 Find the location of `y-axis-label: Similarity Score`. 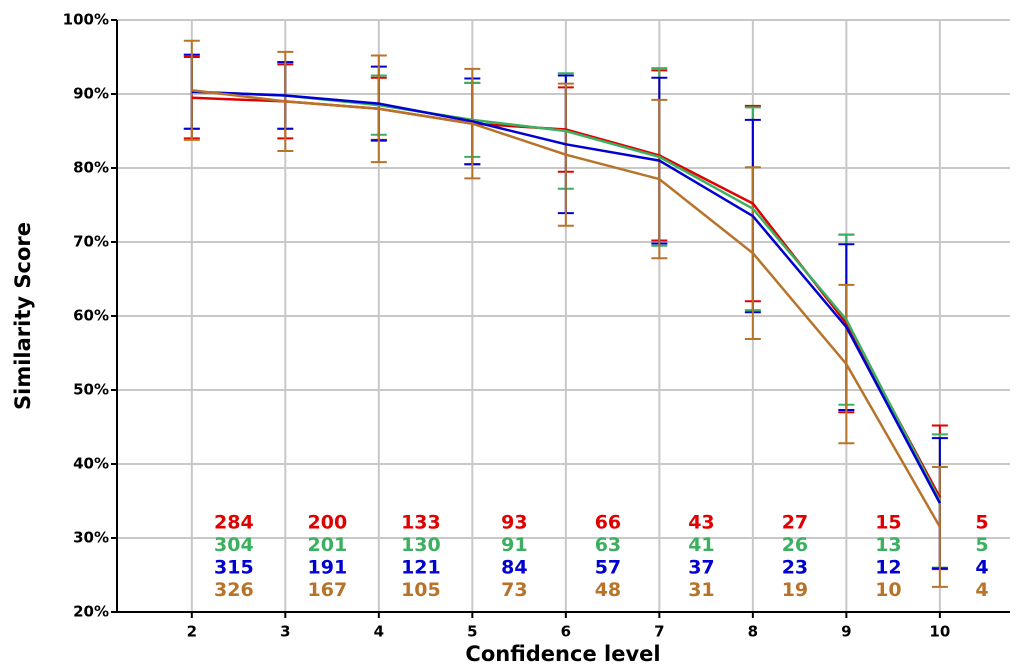

y-axis-label: Similarity Score is located at coordinates (23, 316).